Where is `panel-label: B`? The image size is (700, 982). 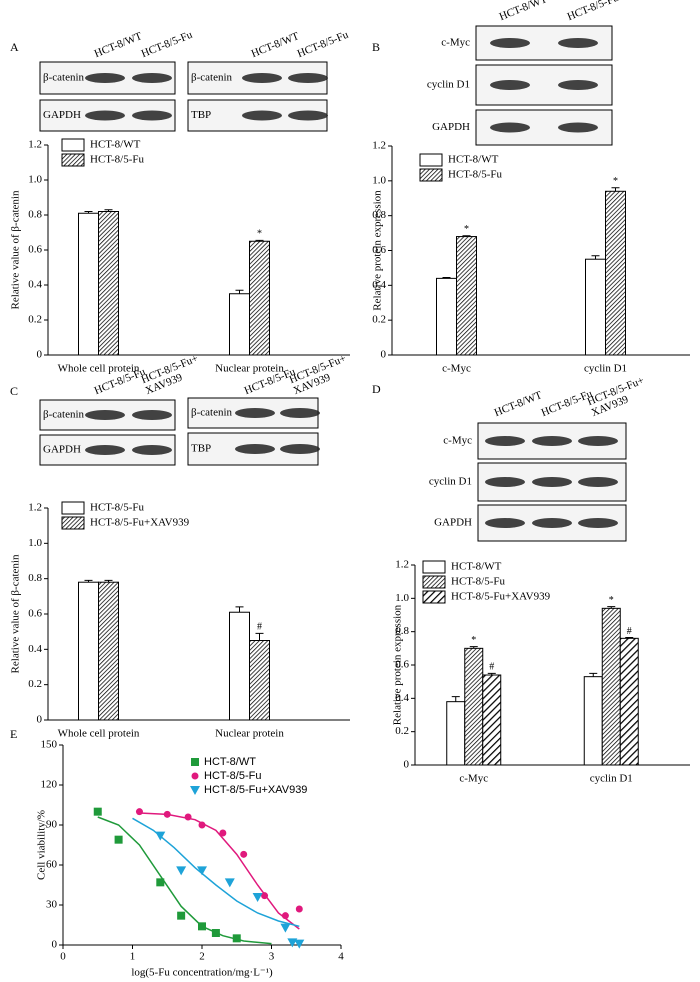 panel-label: B is located at coordinates (376, 47).